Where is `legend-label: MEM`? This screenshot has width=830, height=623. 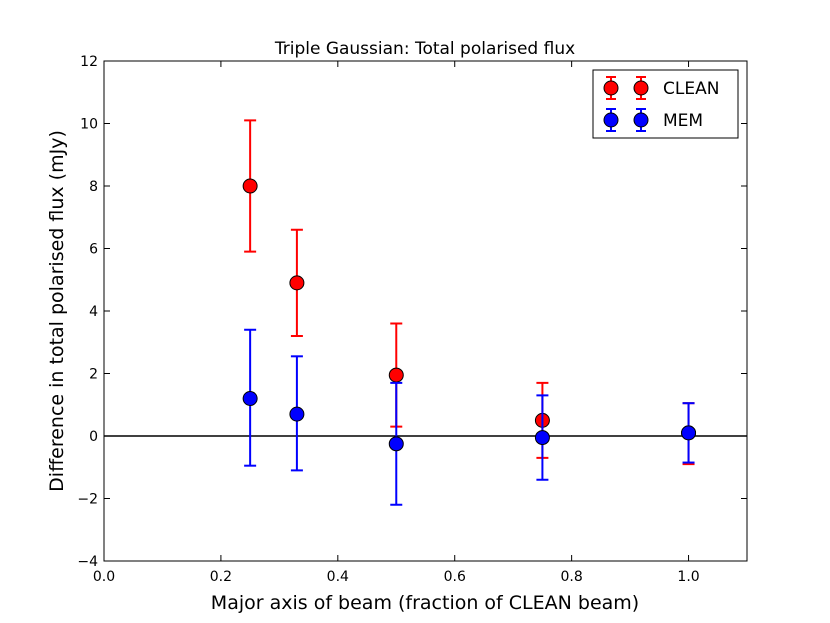
legend-label: MEM is located at coordinates (683, 121).